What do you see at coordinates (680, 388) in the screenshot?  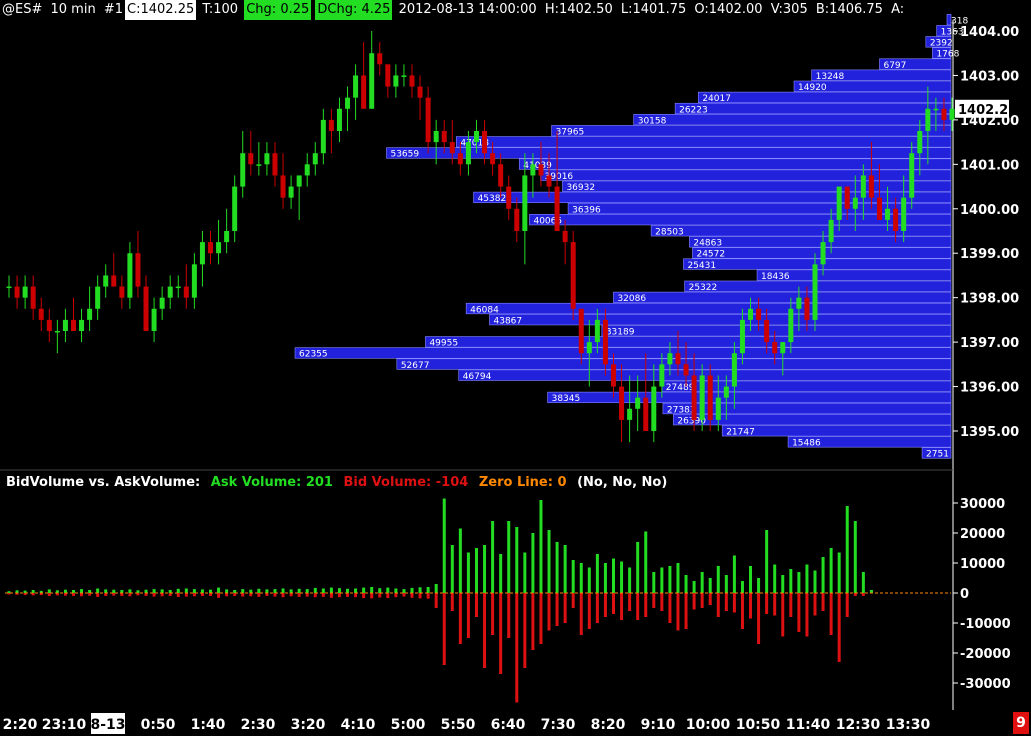 I see `profile-volume-label: 27489` at bounding box center [680, 388].